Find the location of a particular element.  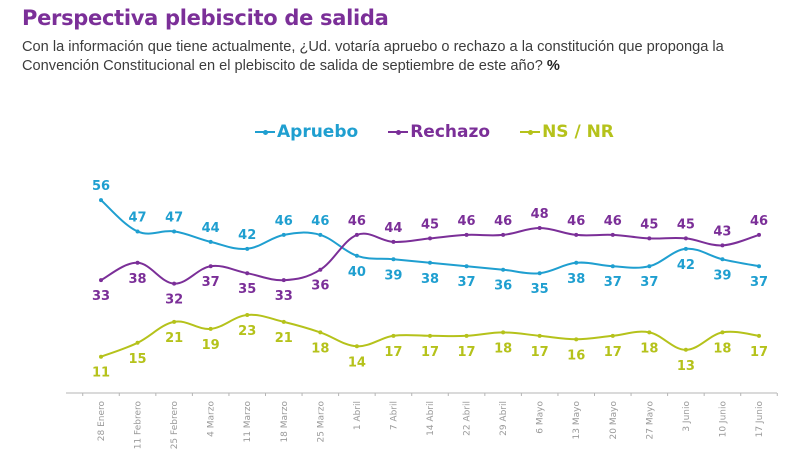

x-tick-label: 20 Mayo is located at coordinates (614, 420).